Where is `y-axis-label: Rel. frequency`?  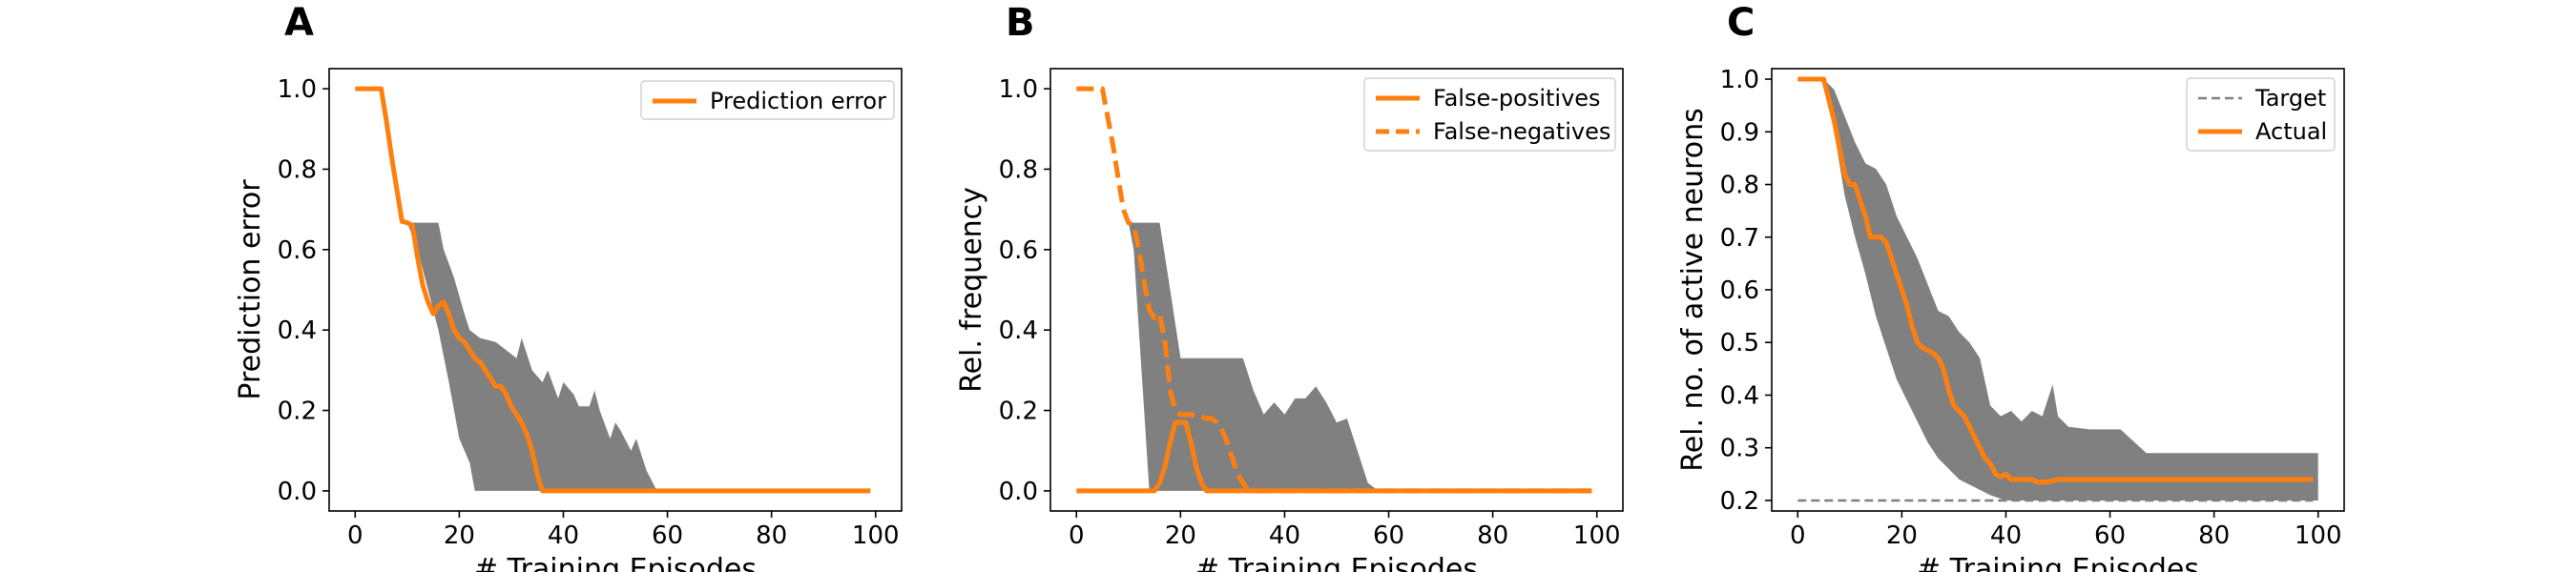
y-axis-label: Rel. frequency is located at coordinates (971, 290).